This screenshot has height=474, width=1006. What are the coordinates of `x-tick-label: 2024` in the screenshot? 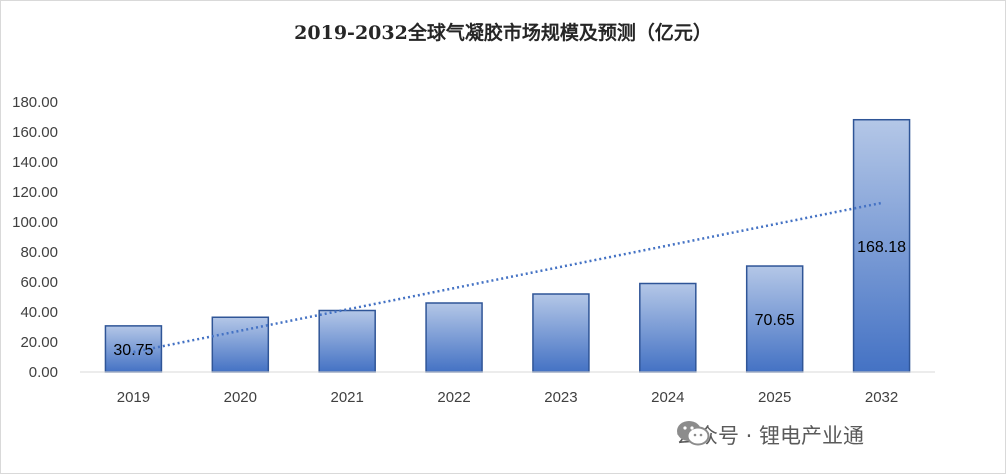 It's located at (667, 397).